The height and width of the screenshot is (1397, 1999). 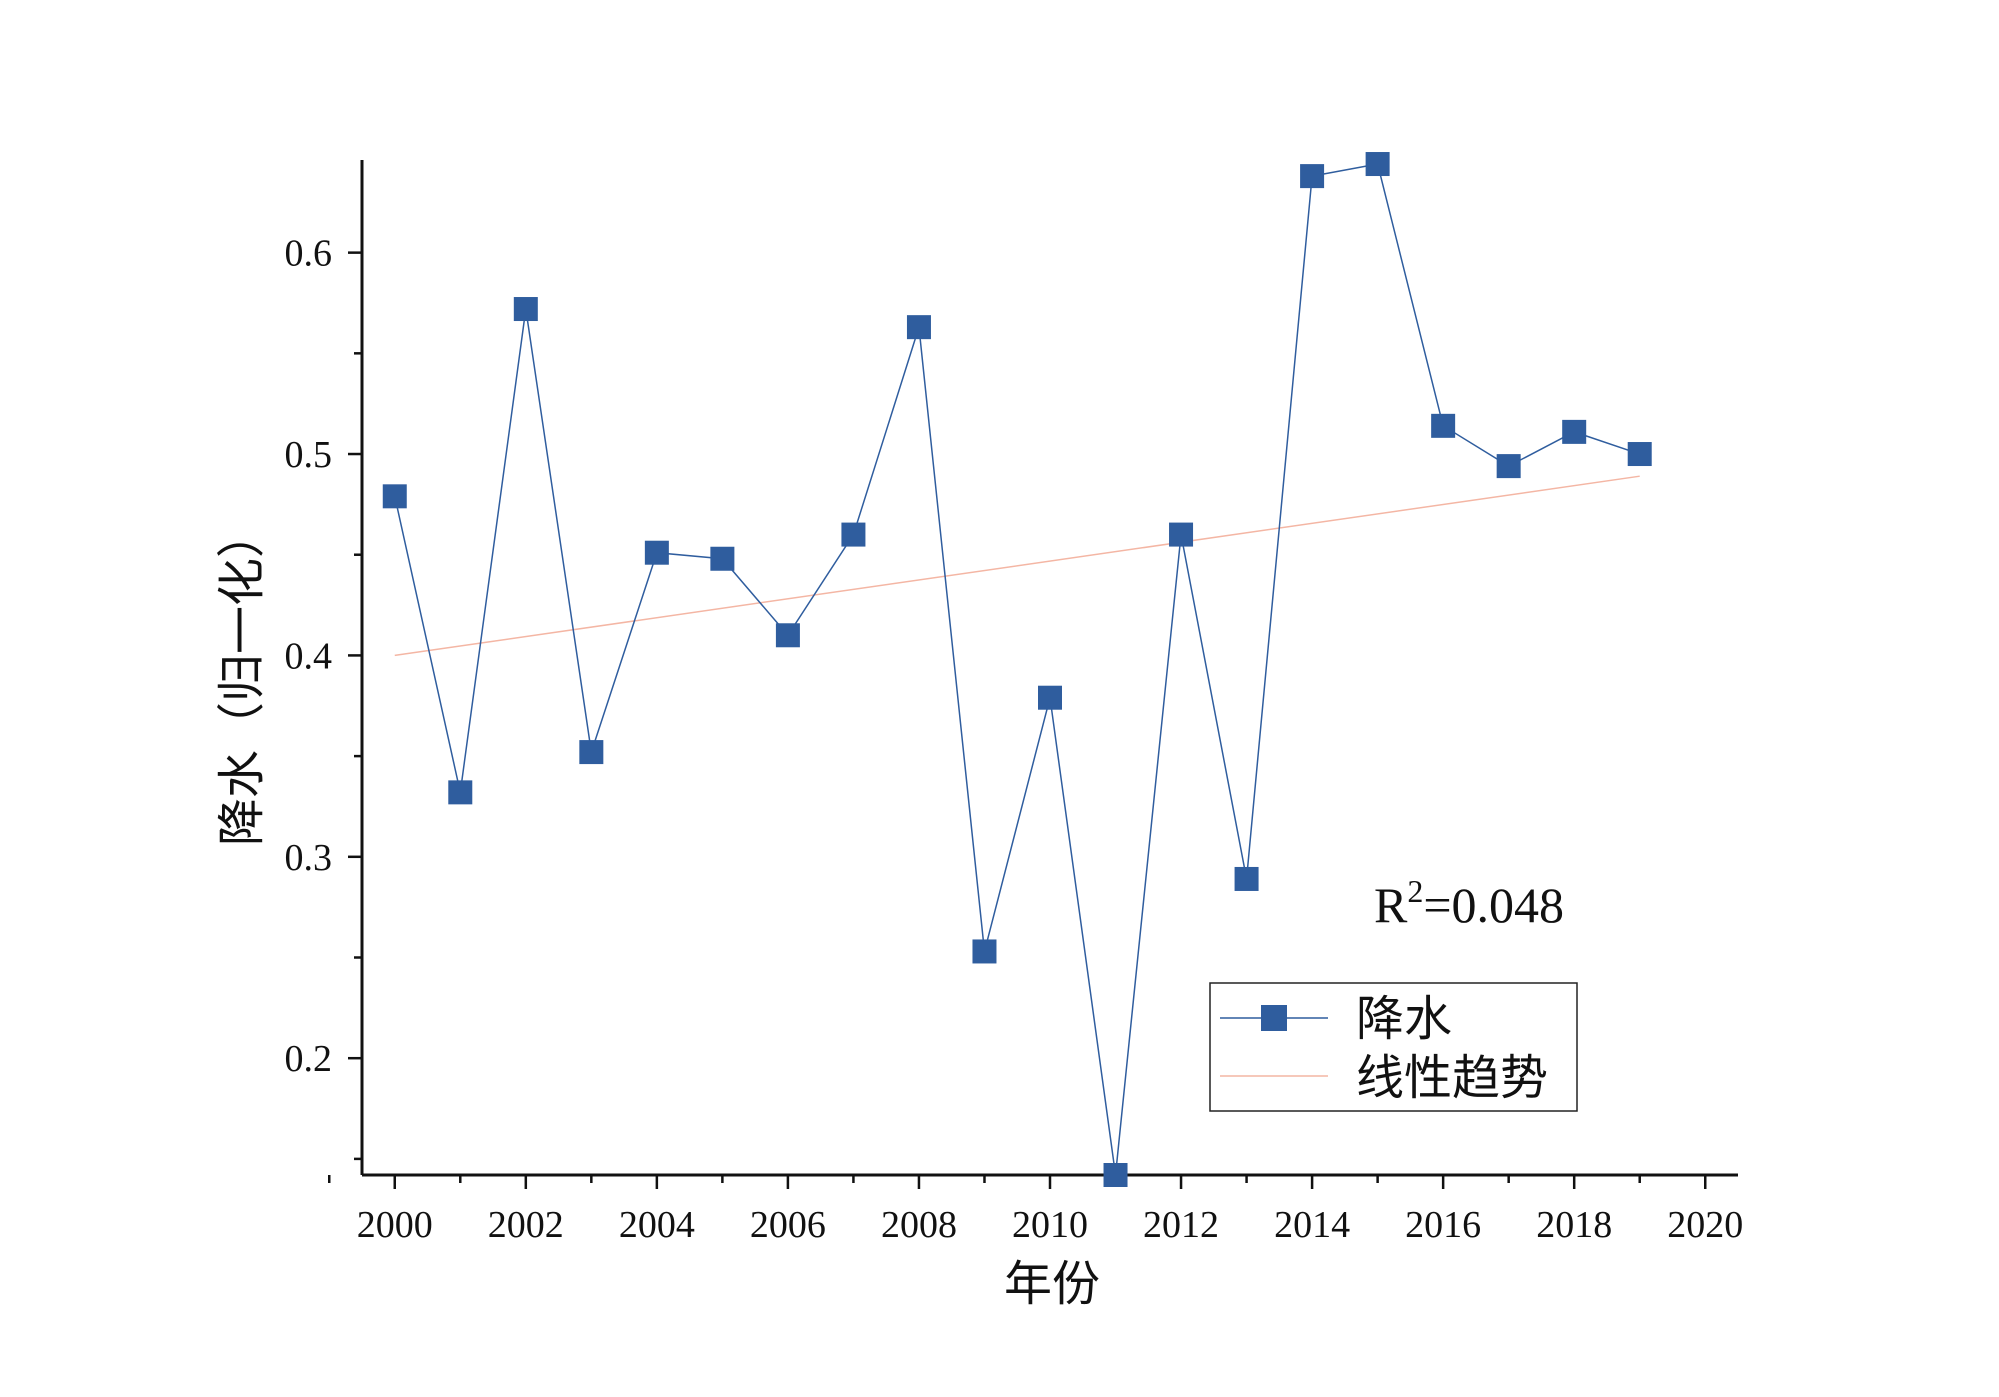 I want to click on data-point-2015, so click(x=1377, y=164).